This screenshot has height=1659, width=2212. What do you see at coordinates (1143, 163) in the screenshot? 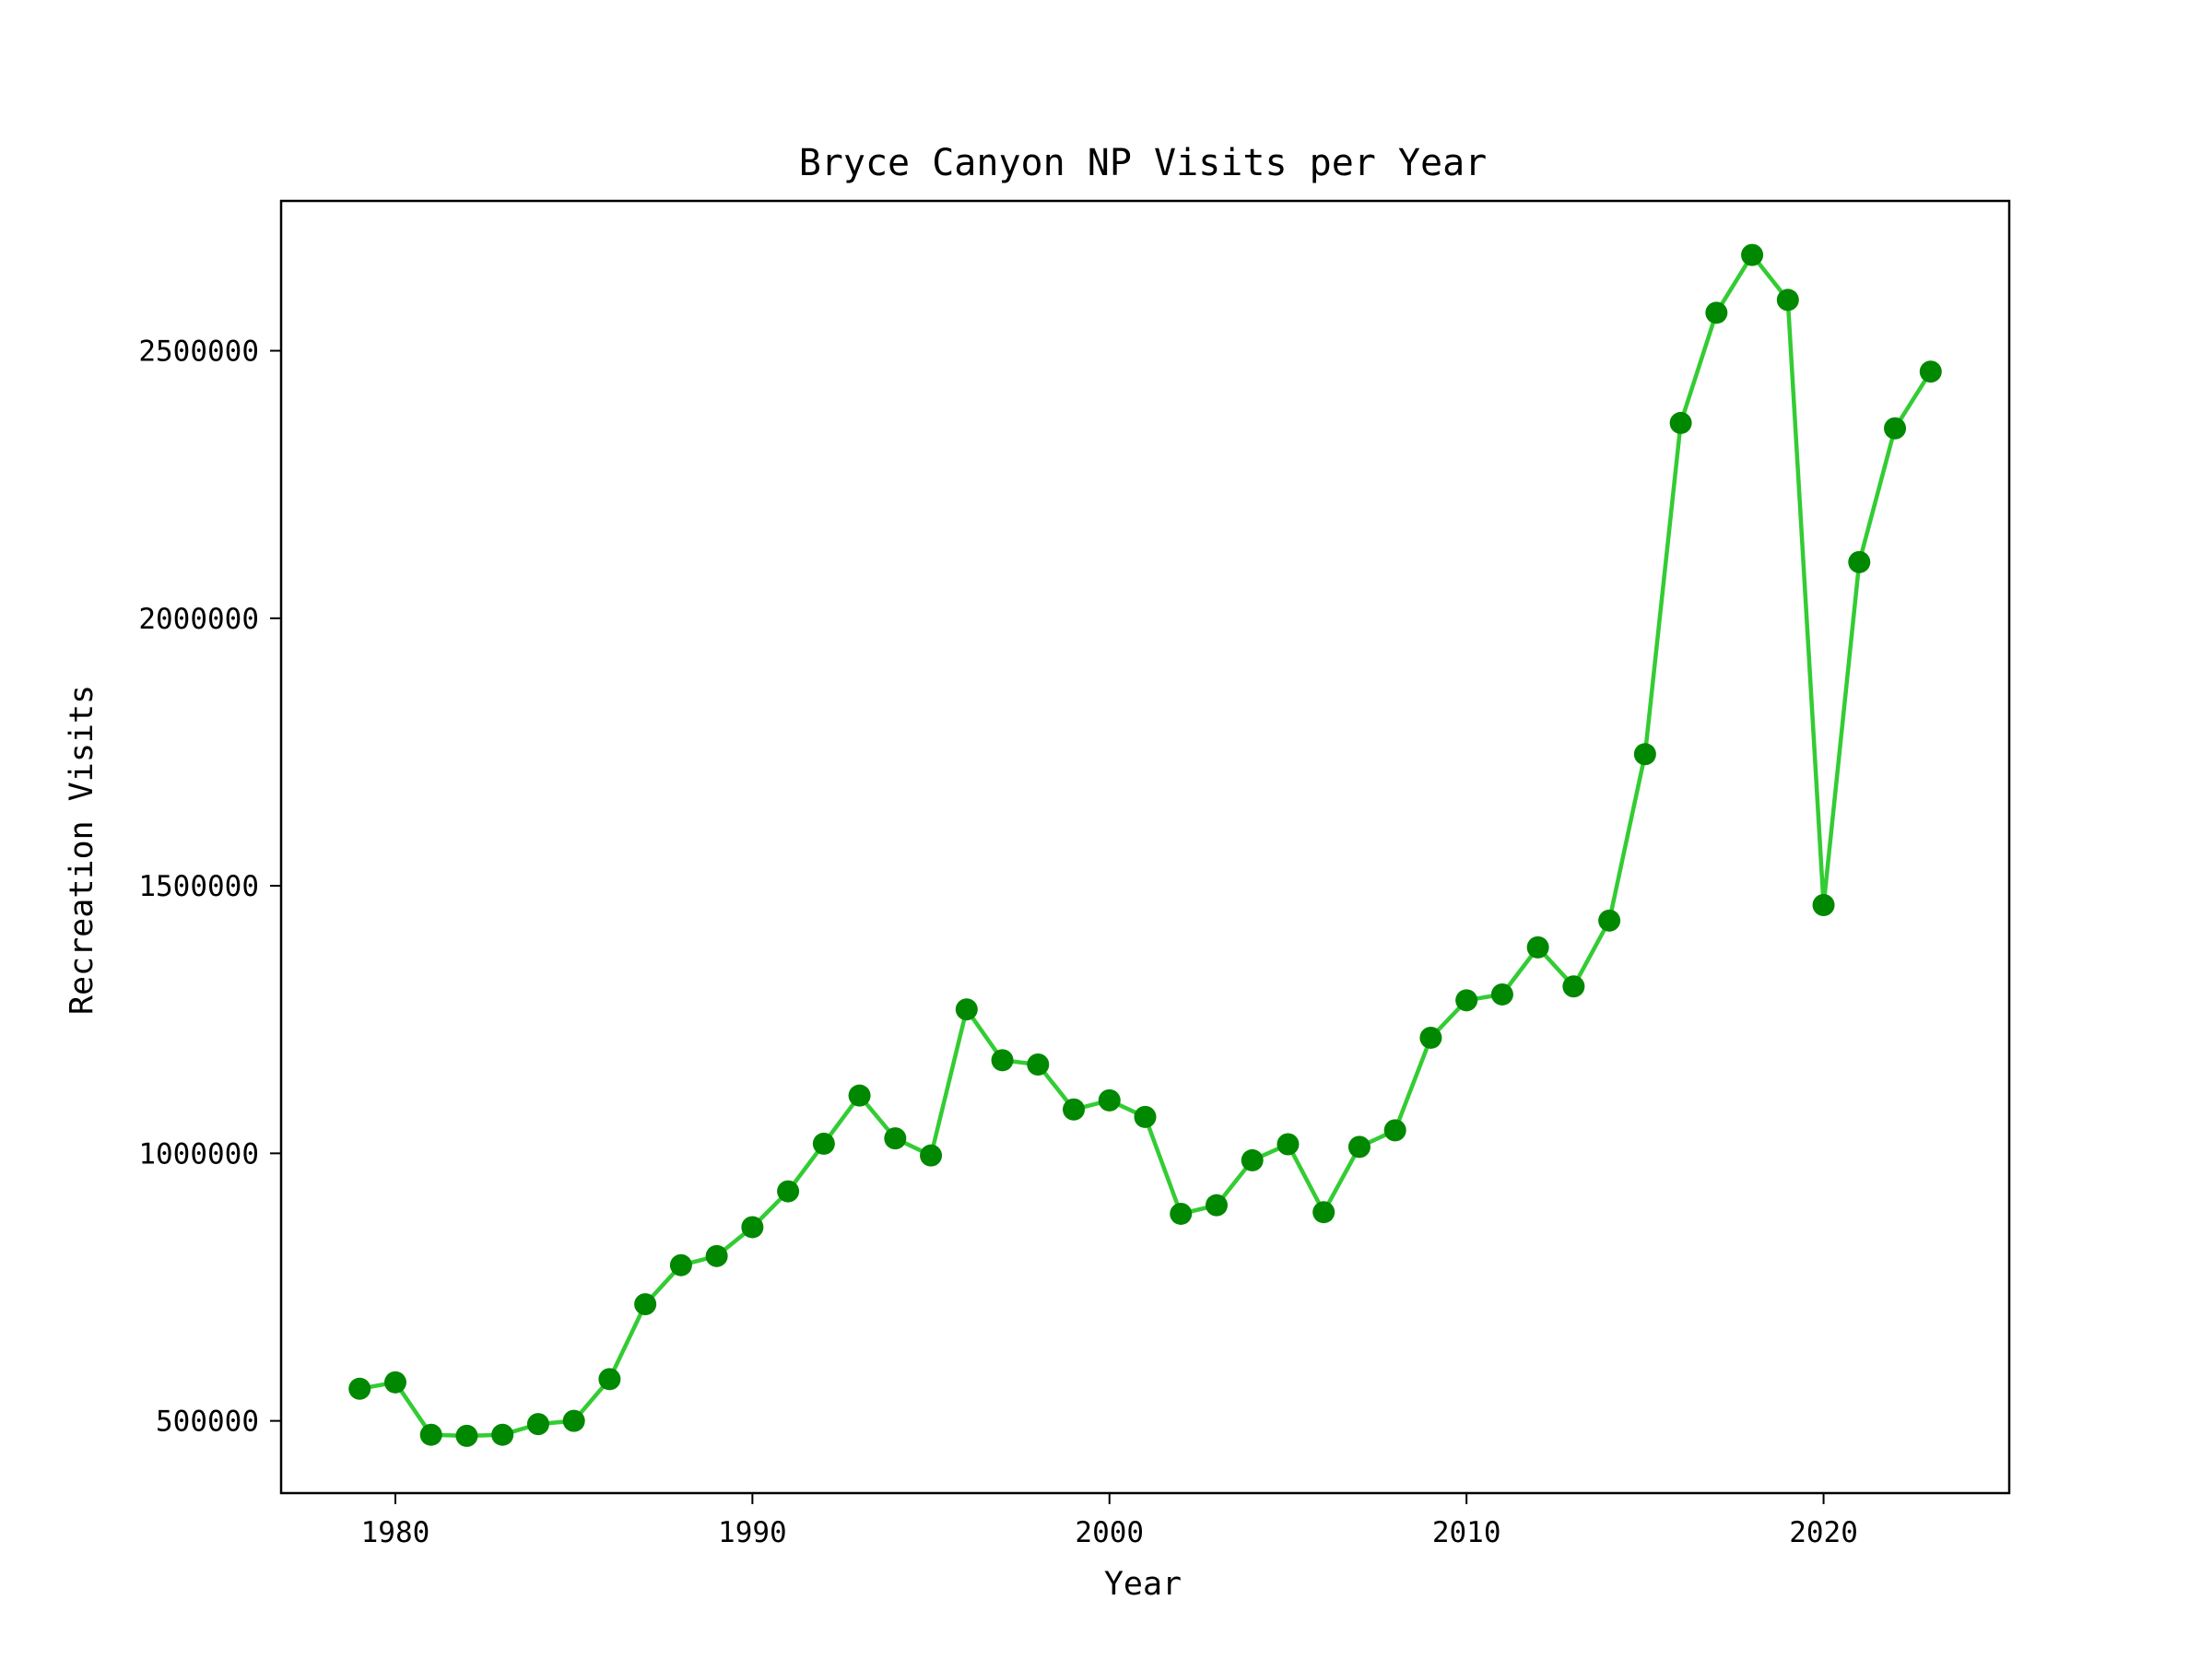
I see `chart-title: Bryce Canyon NP Visits per Year` at bounding box center [1143, 163].